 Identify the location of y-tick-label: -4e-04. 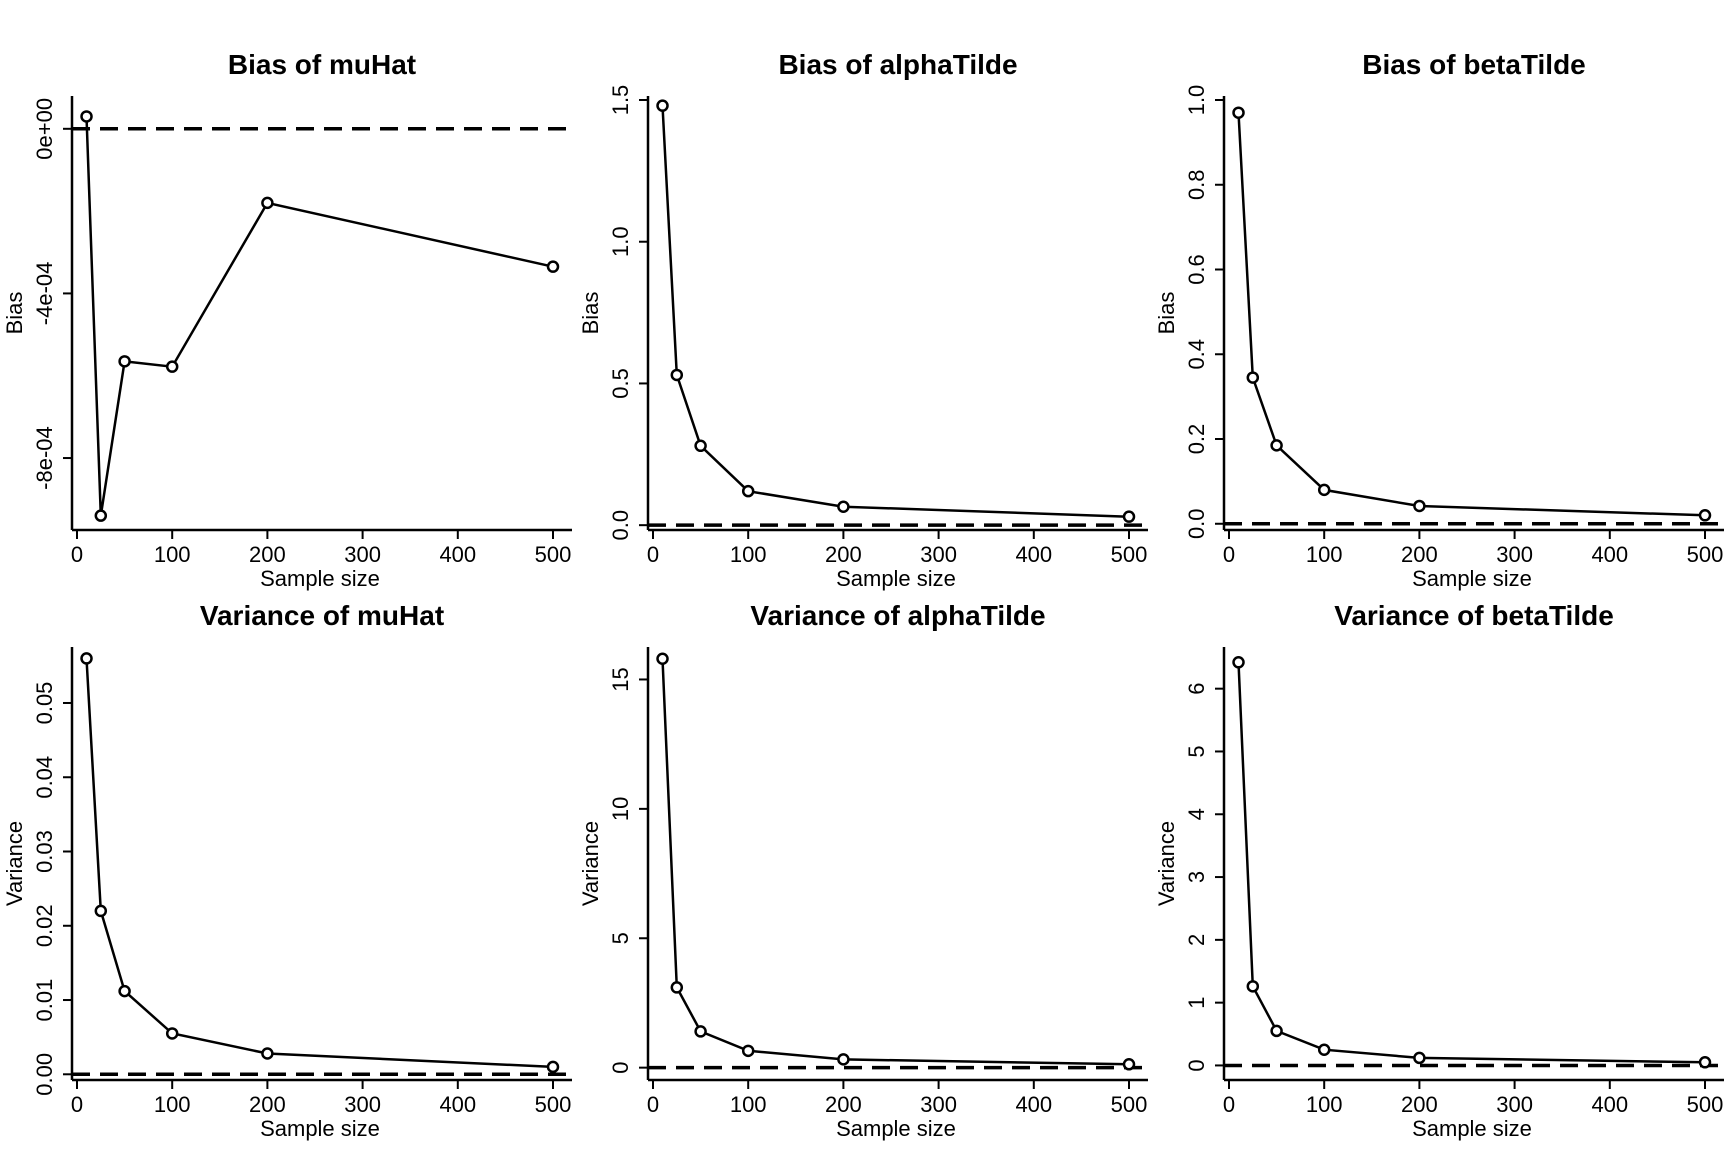
(44, 294).